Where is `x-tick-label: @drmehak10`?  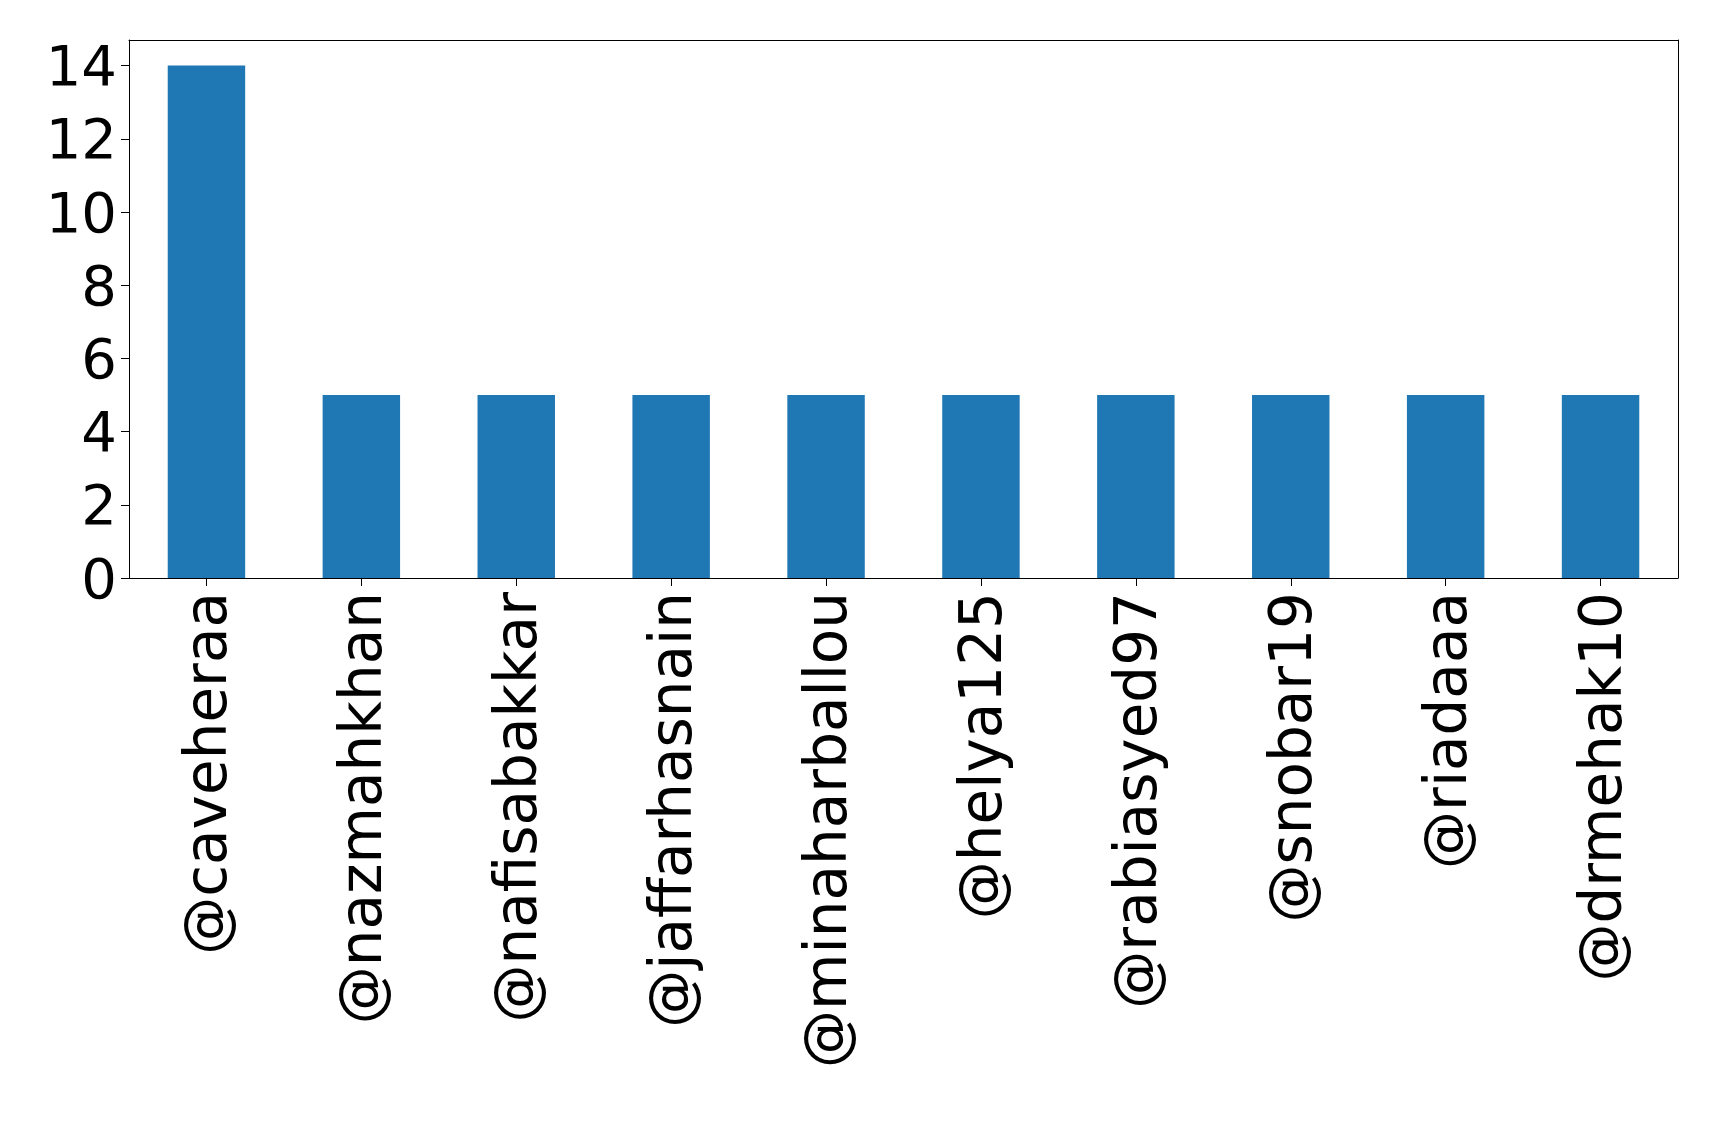 x-tick-label: @drmehak10 is located at coordinates (1600, 787).